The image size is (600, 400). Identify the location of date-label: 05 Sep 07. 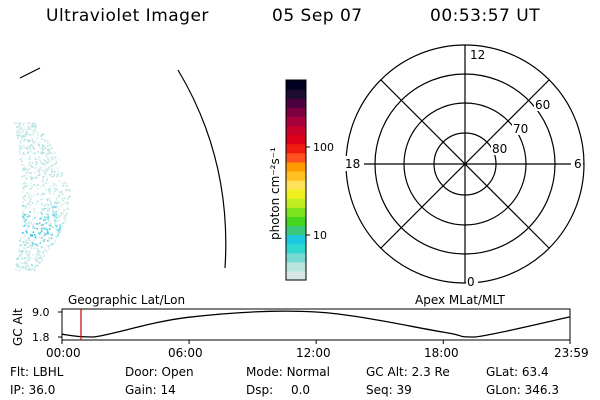
(317, 16).